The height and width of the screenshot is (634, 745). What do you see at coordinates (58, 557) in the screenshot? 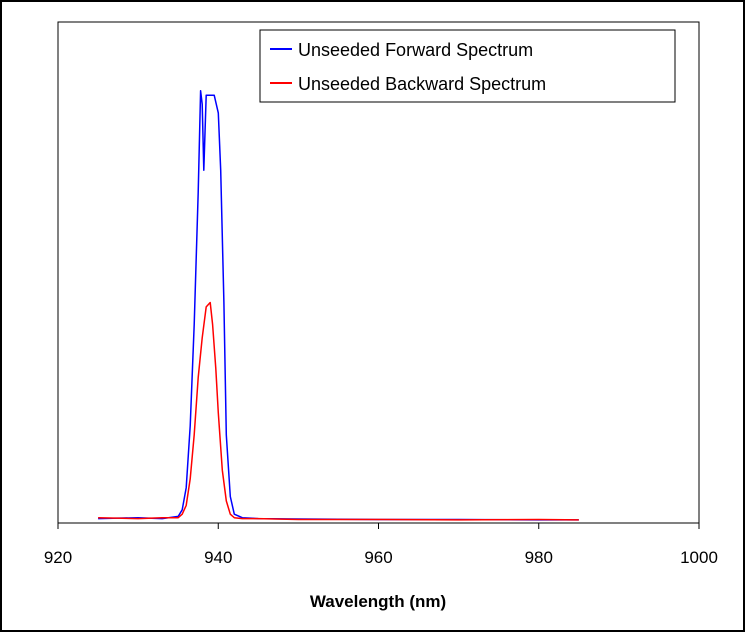
I see `x-tick-label: 920` at bounding box center [58, 557].